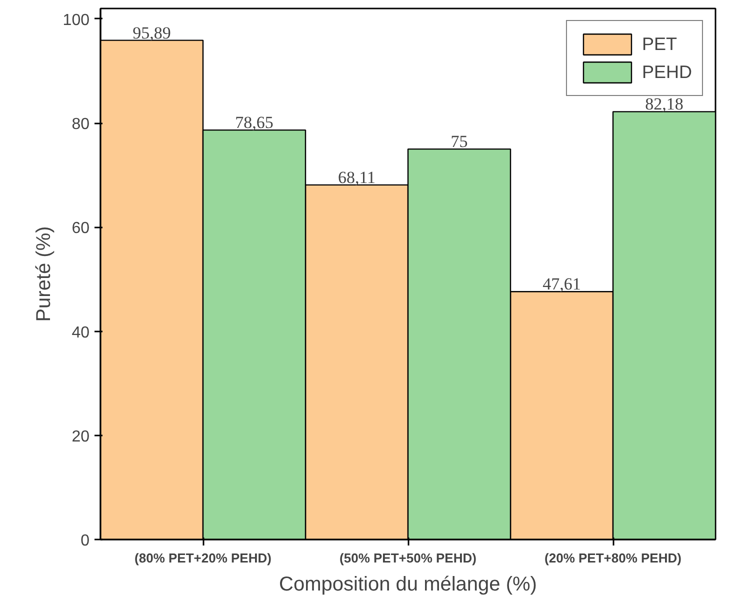  Describe the element at coordinates (203, 558) in the screenshot. I see `x-tick-label: (80% PET+20% PEHD)` at that location.